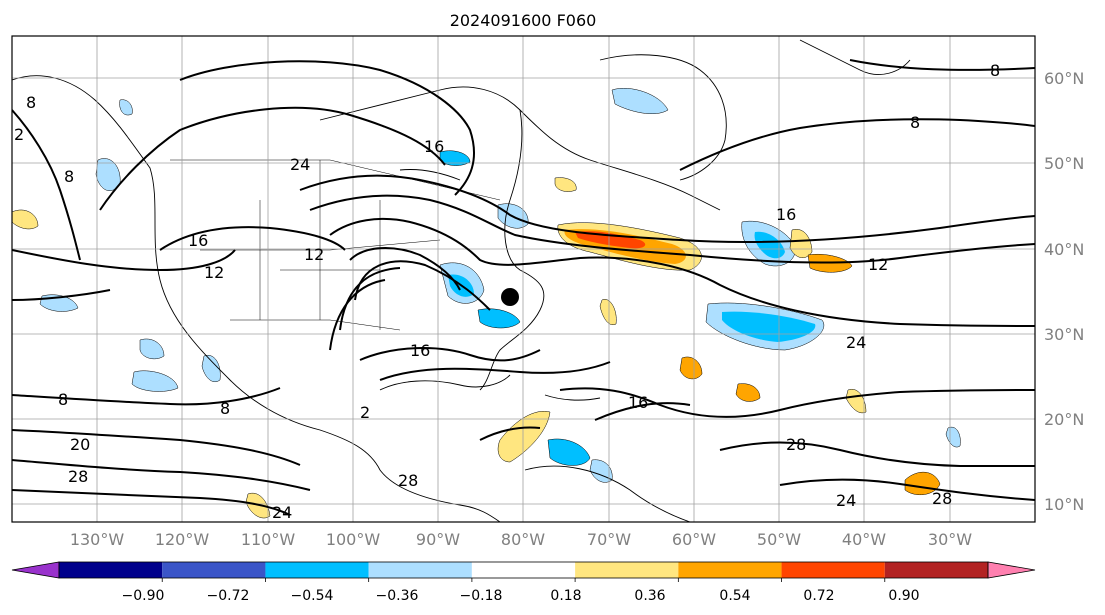 The width and height of the screenshot is (1105, 615). What do you see at coordinates (228, 596) in the screenshot?
I see `colorbar-tick-label: −0.72` at bounding box center [228, 596].